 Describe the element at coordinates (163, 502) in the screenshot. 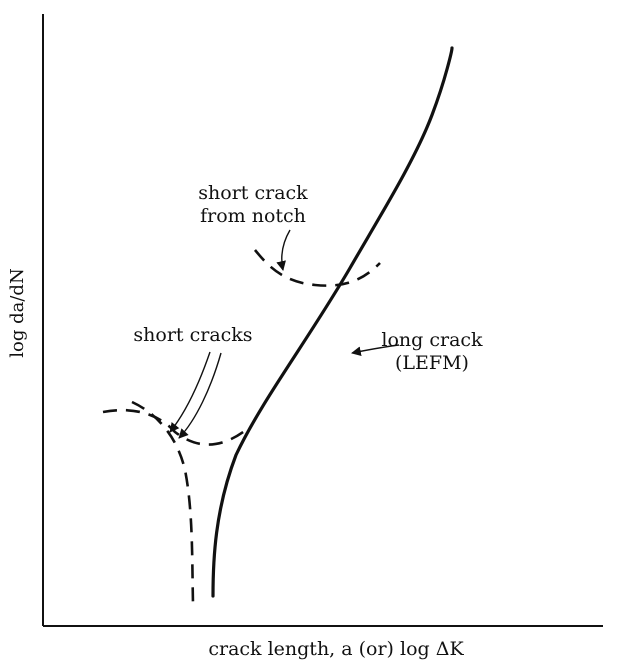

I see `short-crack-curve-lower` at that location.